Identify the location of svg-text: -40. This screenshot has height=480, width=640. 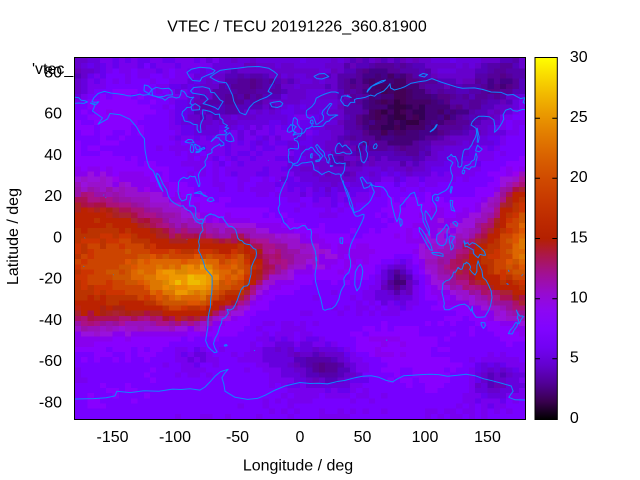
(50, 320).